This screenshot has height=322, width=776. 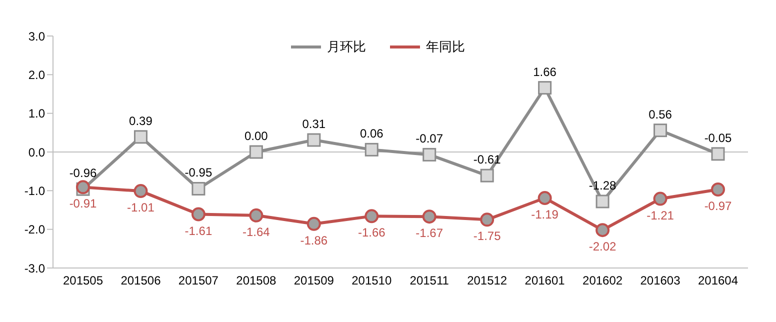 I want to click on y-tick-label: 2.0, so click(x=37, y=75).